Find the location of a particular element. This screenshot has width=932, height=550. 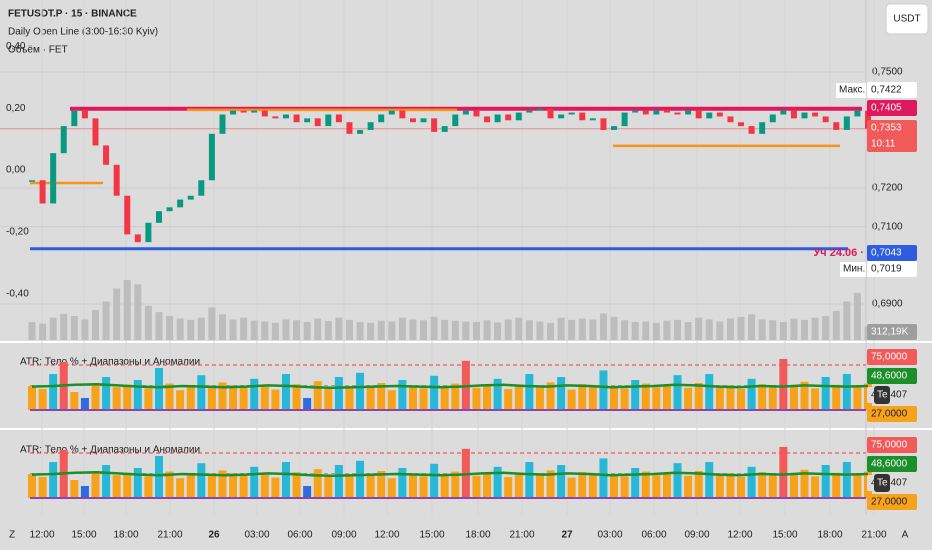

min-value: 0,7019 is located at coordinates (886, 269).